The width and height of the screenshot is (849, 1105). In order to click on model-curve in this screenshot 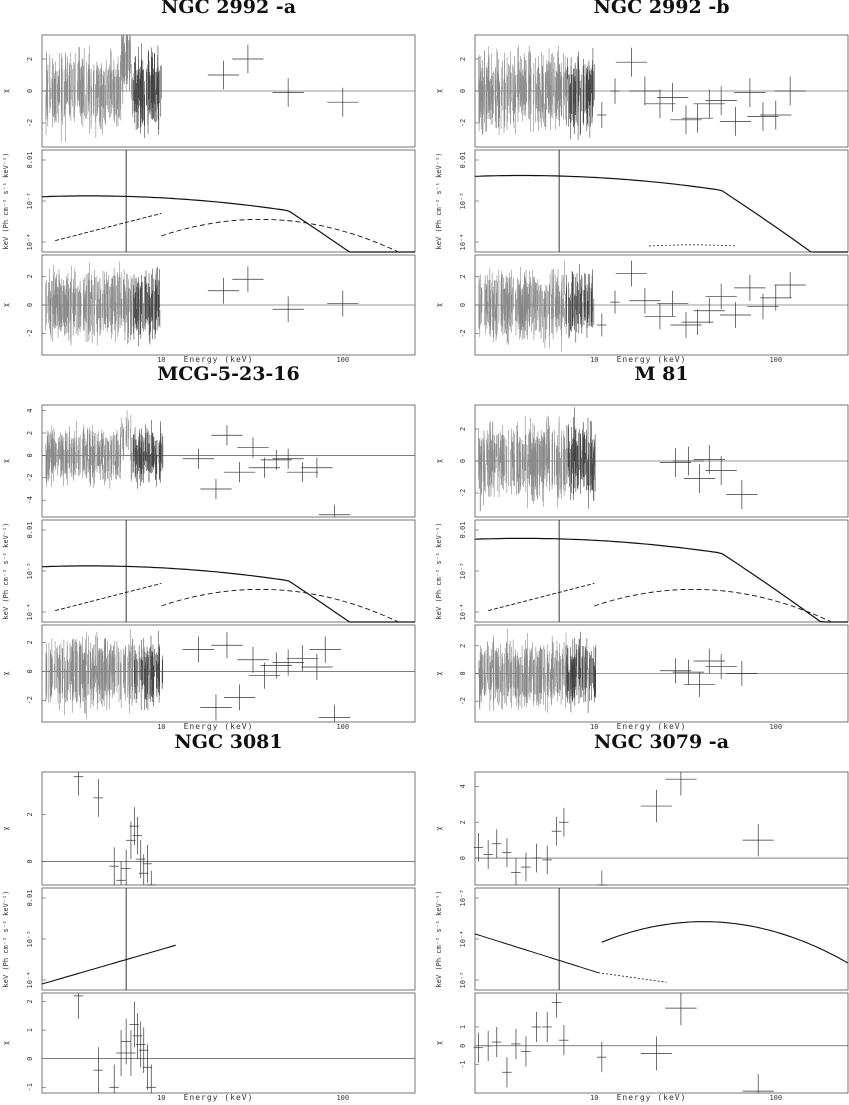, I will do `click(108, 964)`.